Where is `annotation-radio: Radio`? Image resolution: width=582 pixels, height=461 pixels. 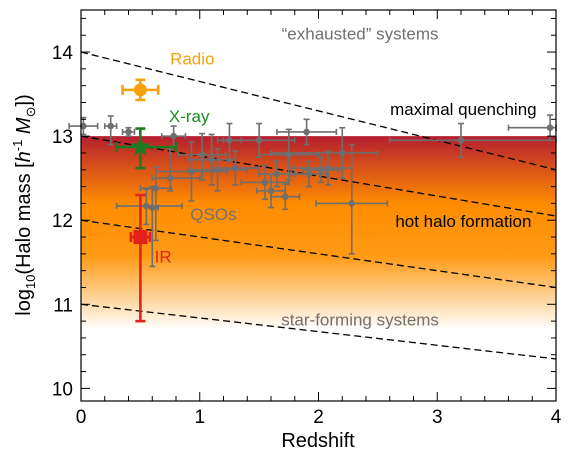 annotation-radio: Radio is located at coordinates (192, 59).